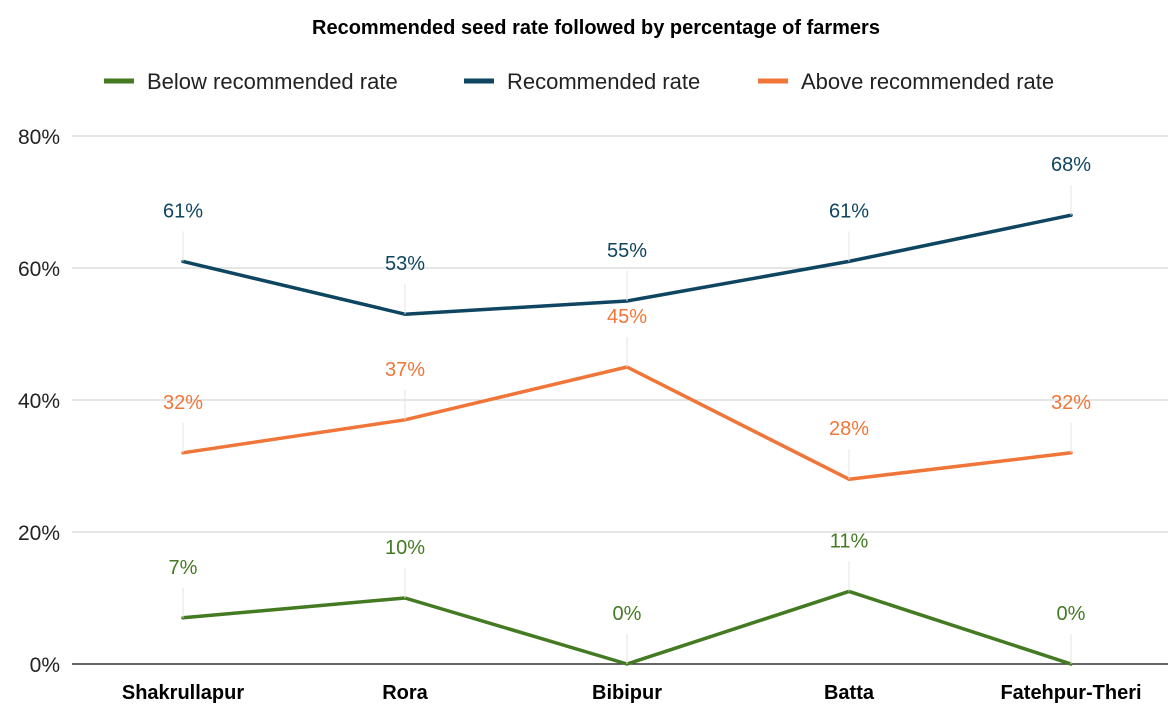 This screenshot has height=704, width=1170. What do you see at coordinates (1071, 614) in the screenshot?
I see `data-label-1-5: 0%` at bounding box center [1071, 614].